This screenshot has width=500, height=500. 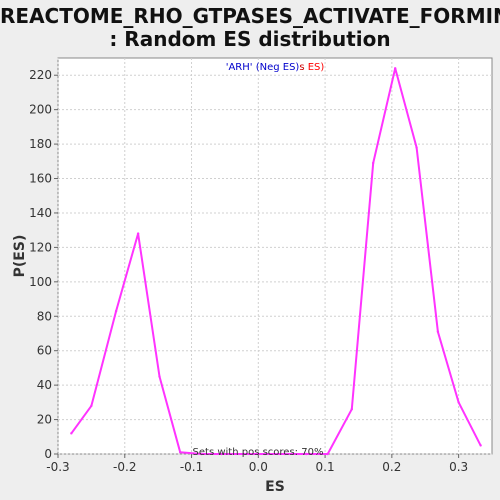 What do you see at coordinates (124, 467) in the screenshot?
I see `x-tick-label: -0.2` at bounding box center [124, 467].